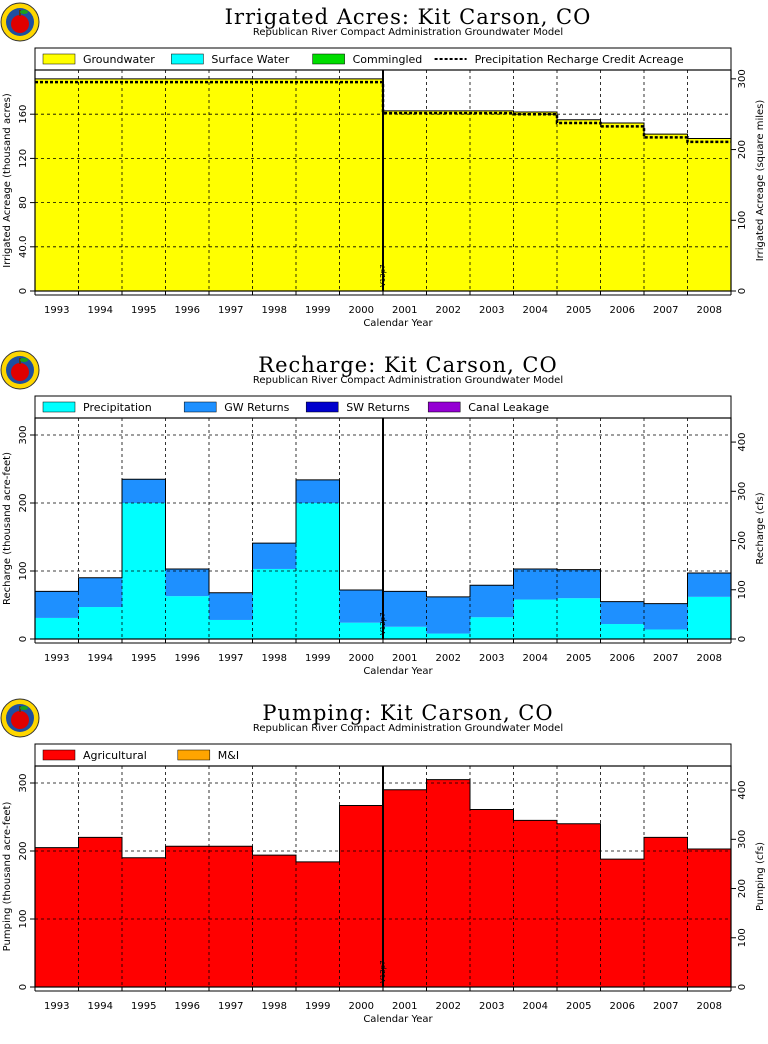  I want to click on legend-label-2: SW Returns, so click(378, 407).